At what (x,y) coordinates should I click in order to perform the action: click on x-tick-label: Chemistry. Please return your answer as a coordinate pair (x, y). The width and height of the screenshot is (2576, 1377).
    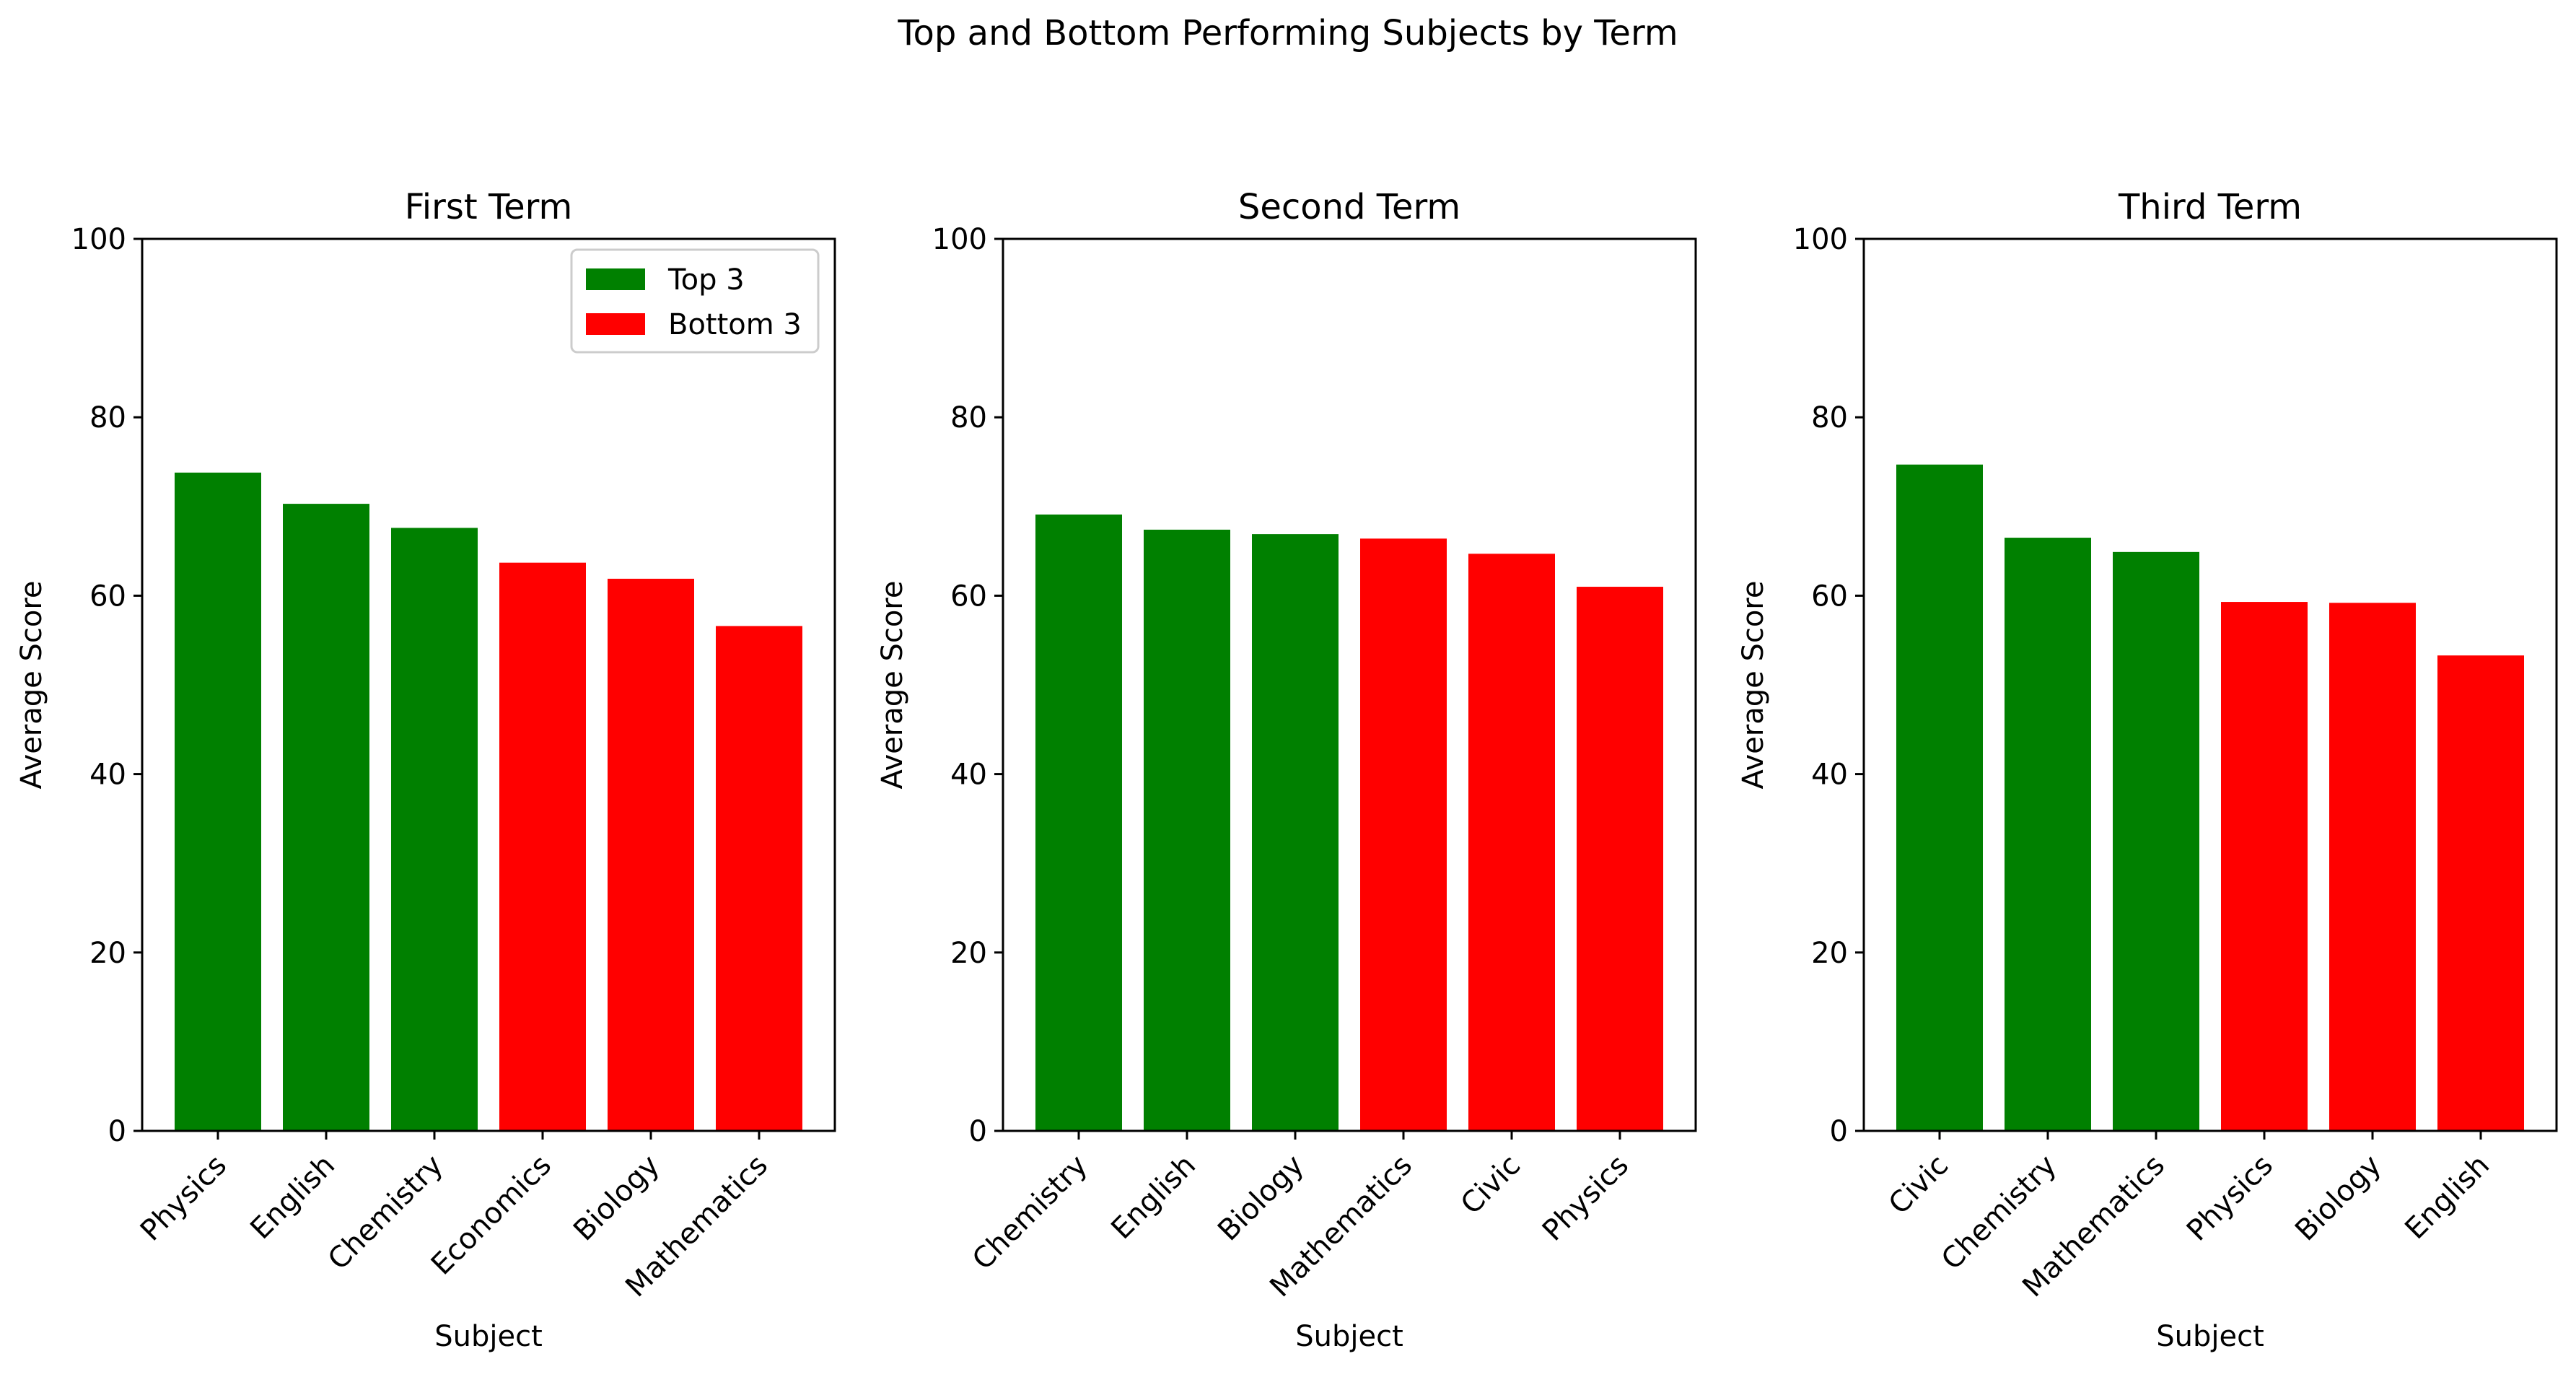
    Looking at the image, I should click on (1030, 1213).